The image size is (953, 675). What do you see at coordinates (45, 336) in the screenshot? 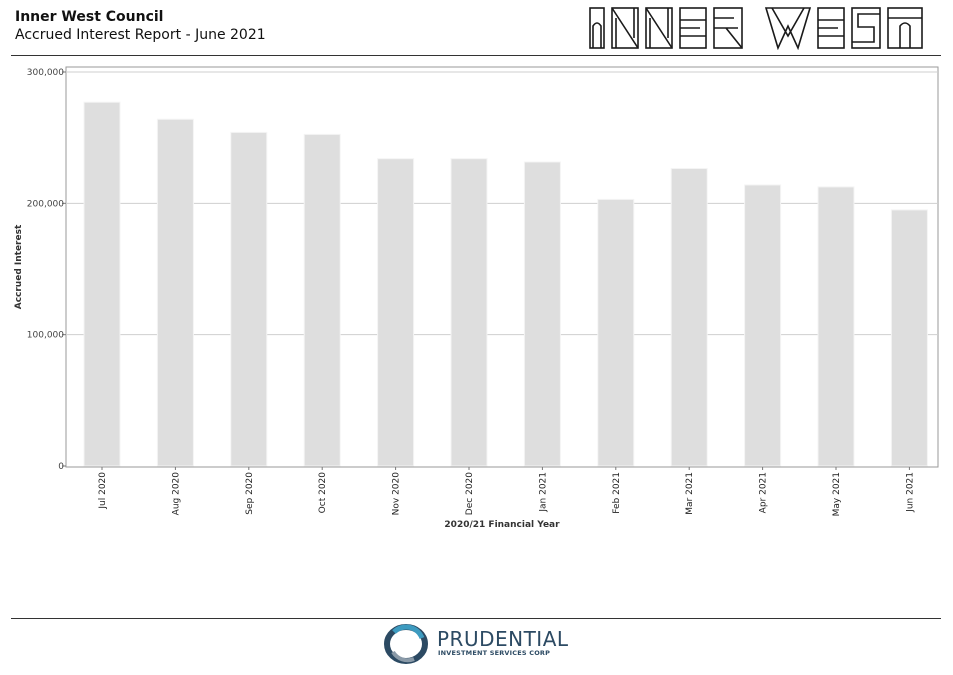
I see `y-tick-label: 100,000` at bounding box center [45, 336].